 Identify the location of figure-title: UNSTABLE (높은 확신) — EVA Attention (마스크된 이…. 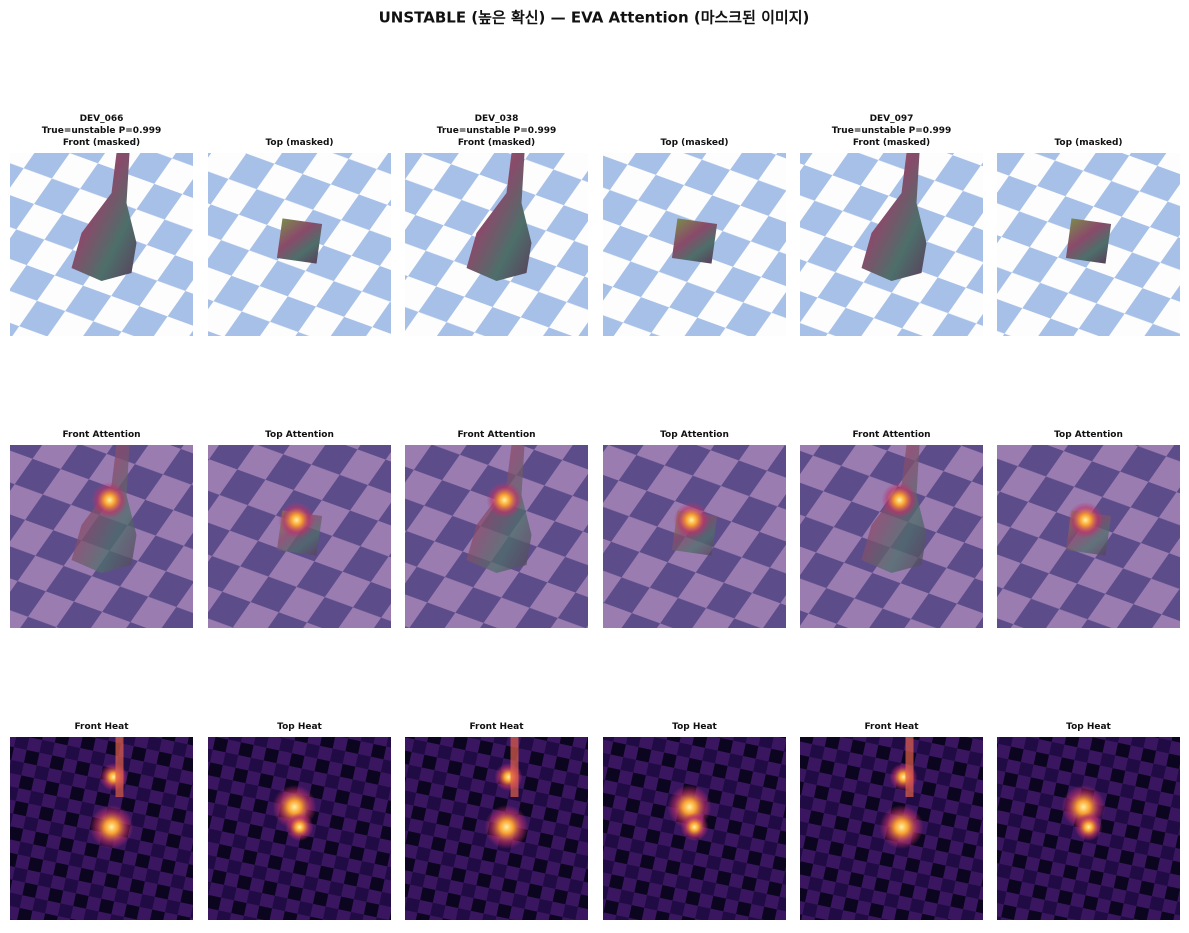
(594, 18).